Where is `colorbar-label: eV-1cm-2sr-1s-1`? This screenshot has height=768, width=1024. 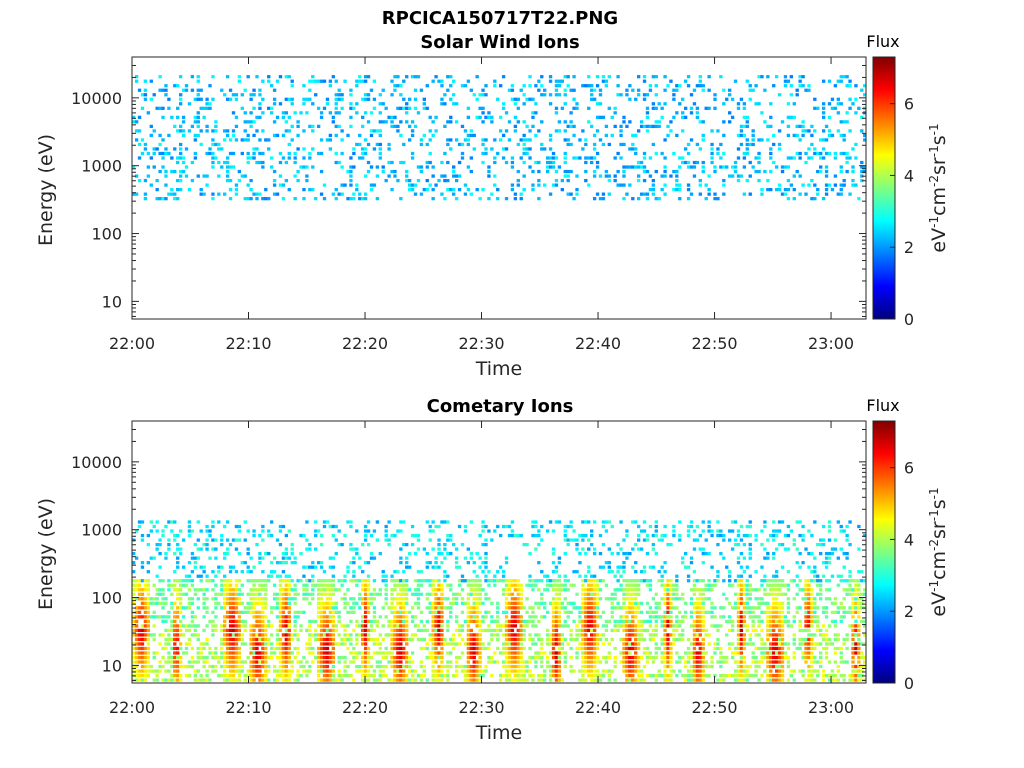 colorbar-label: eV-1cm-2sr-1s-1 is located at coordinates (938, 187).